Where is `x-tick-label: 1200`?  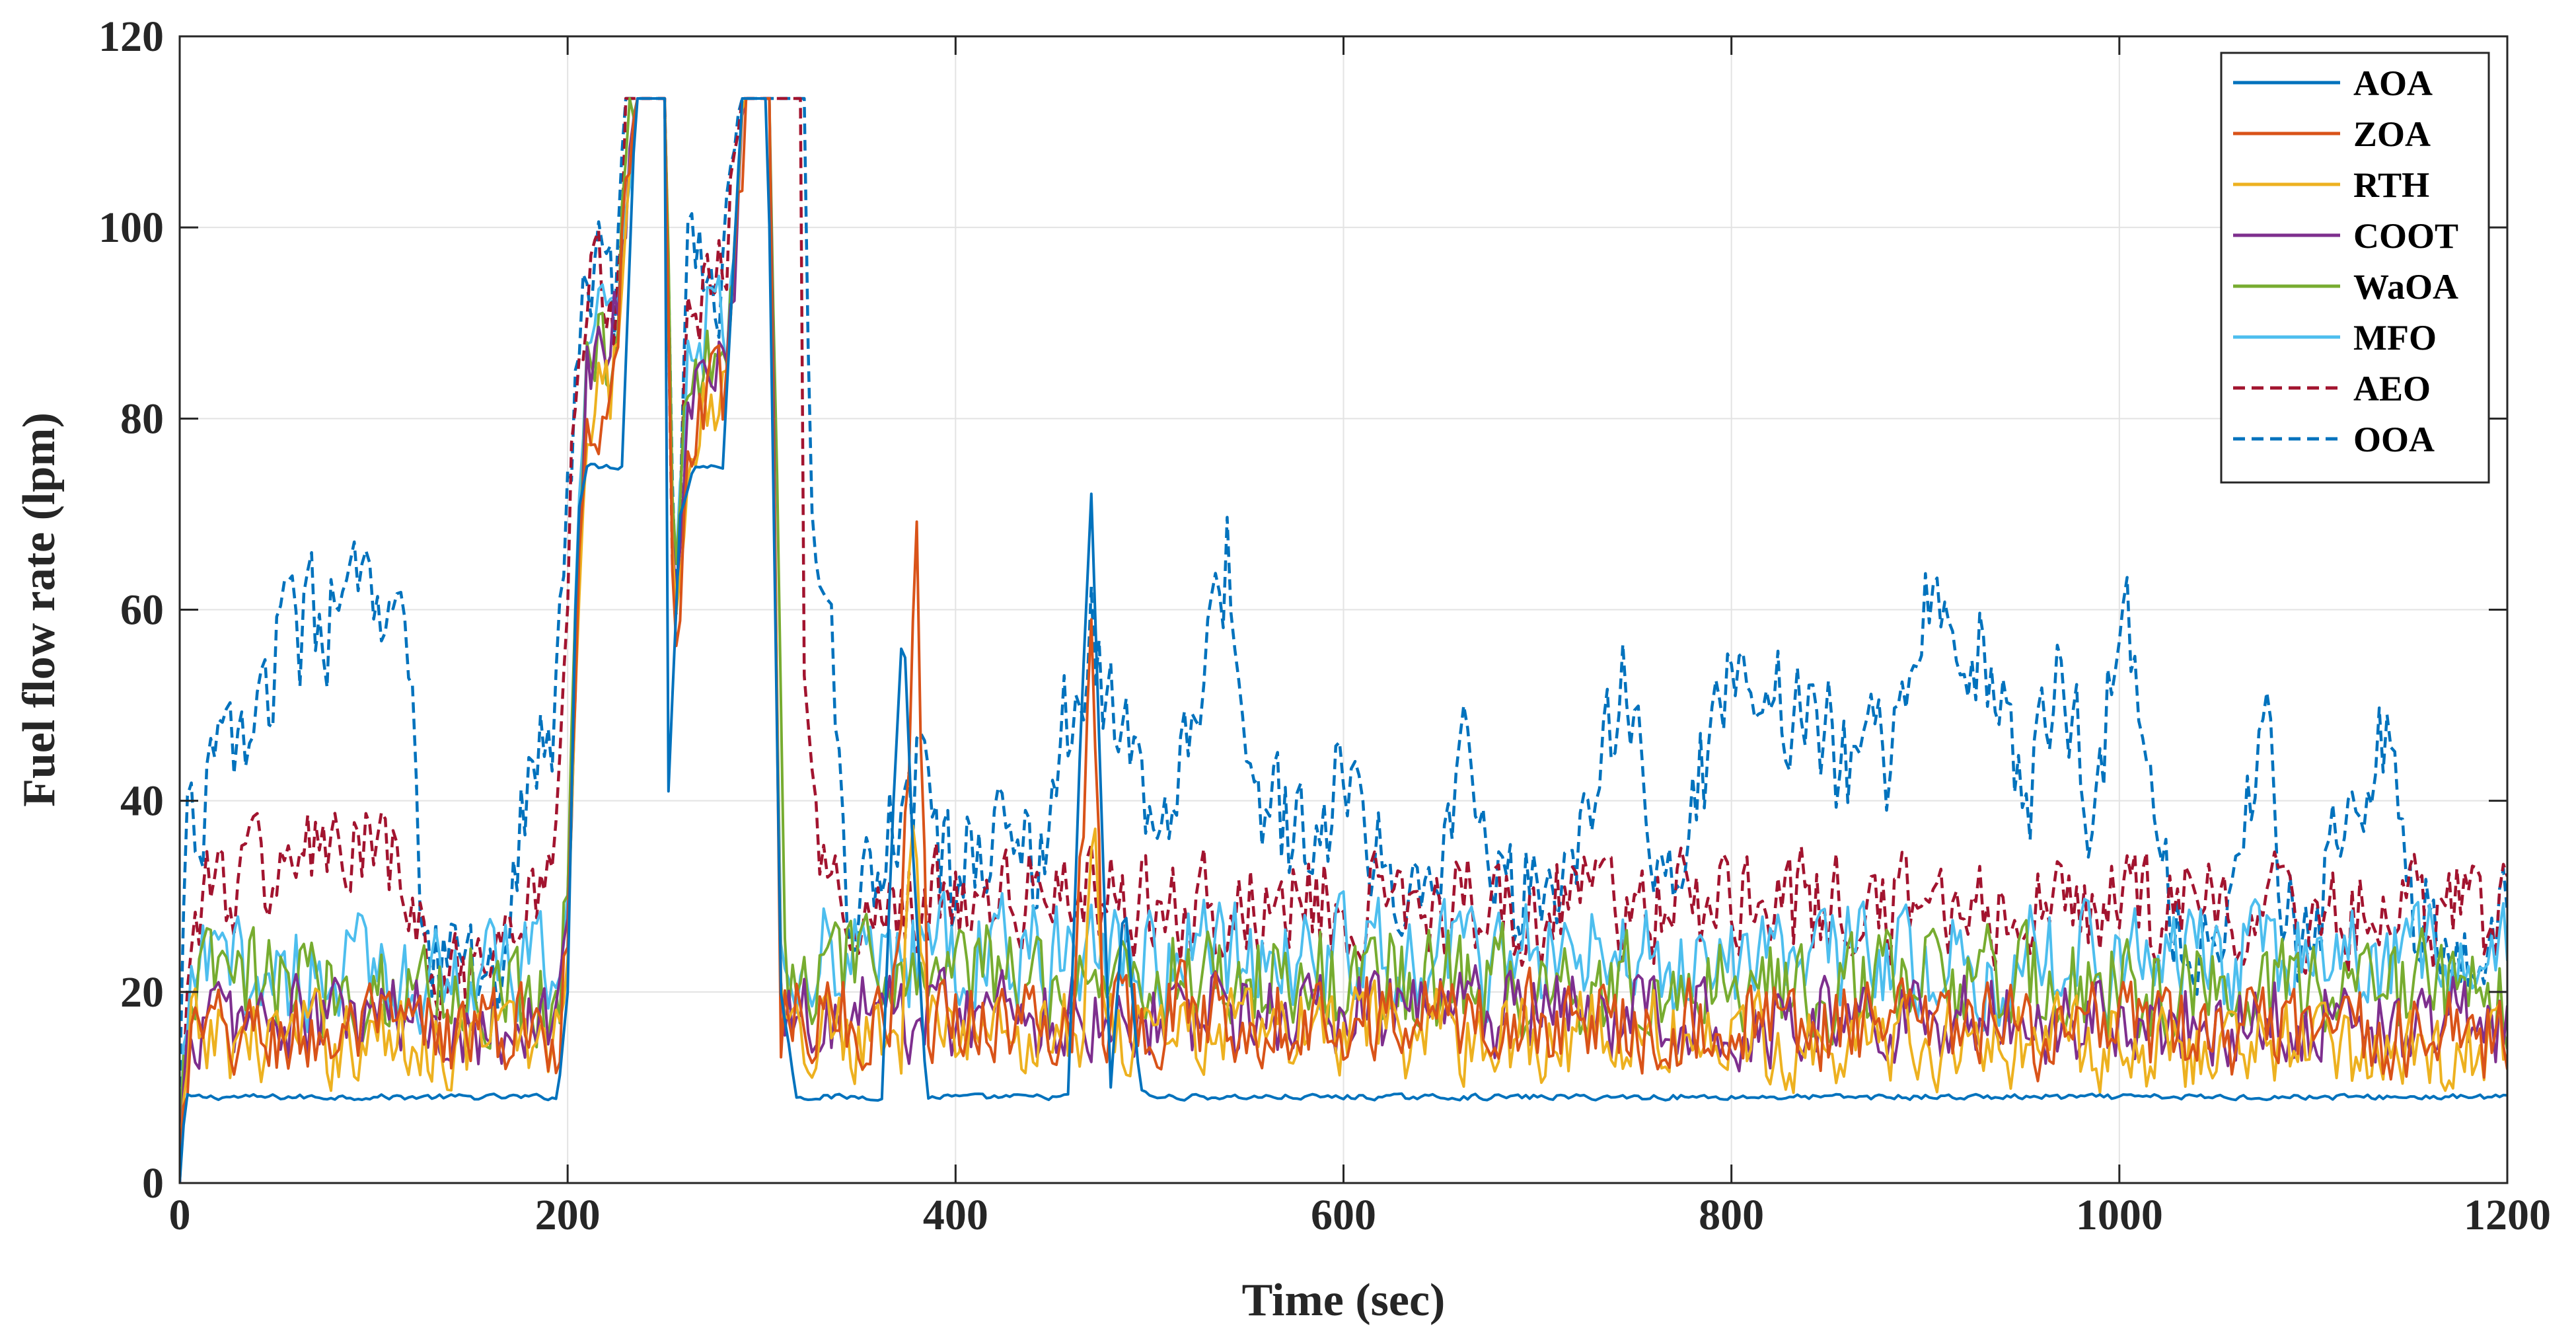 x-tick-label: 1200 is located at coordinates (2507, 1215).